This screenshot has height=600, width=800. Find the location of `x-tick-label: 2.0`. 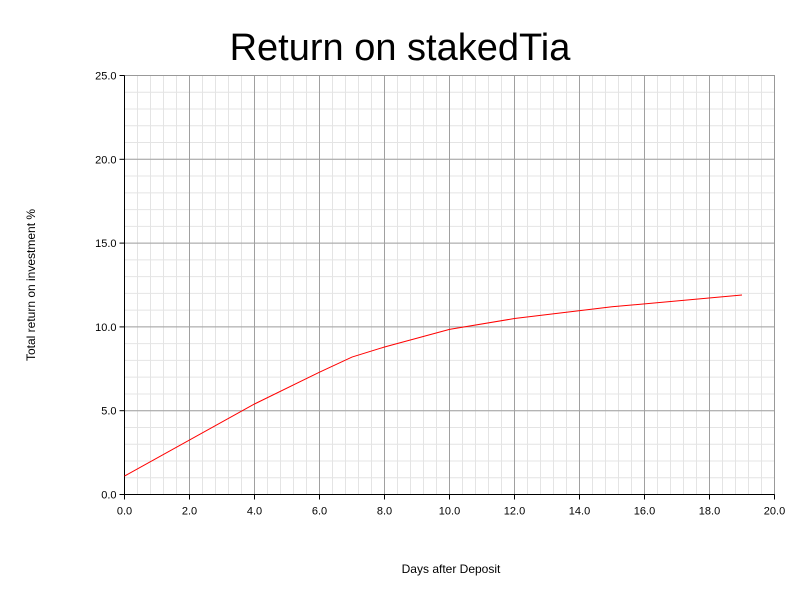

x-tick-label: 2.0 is located at coordinates (189, 512).